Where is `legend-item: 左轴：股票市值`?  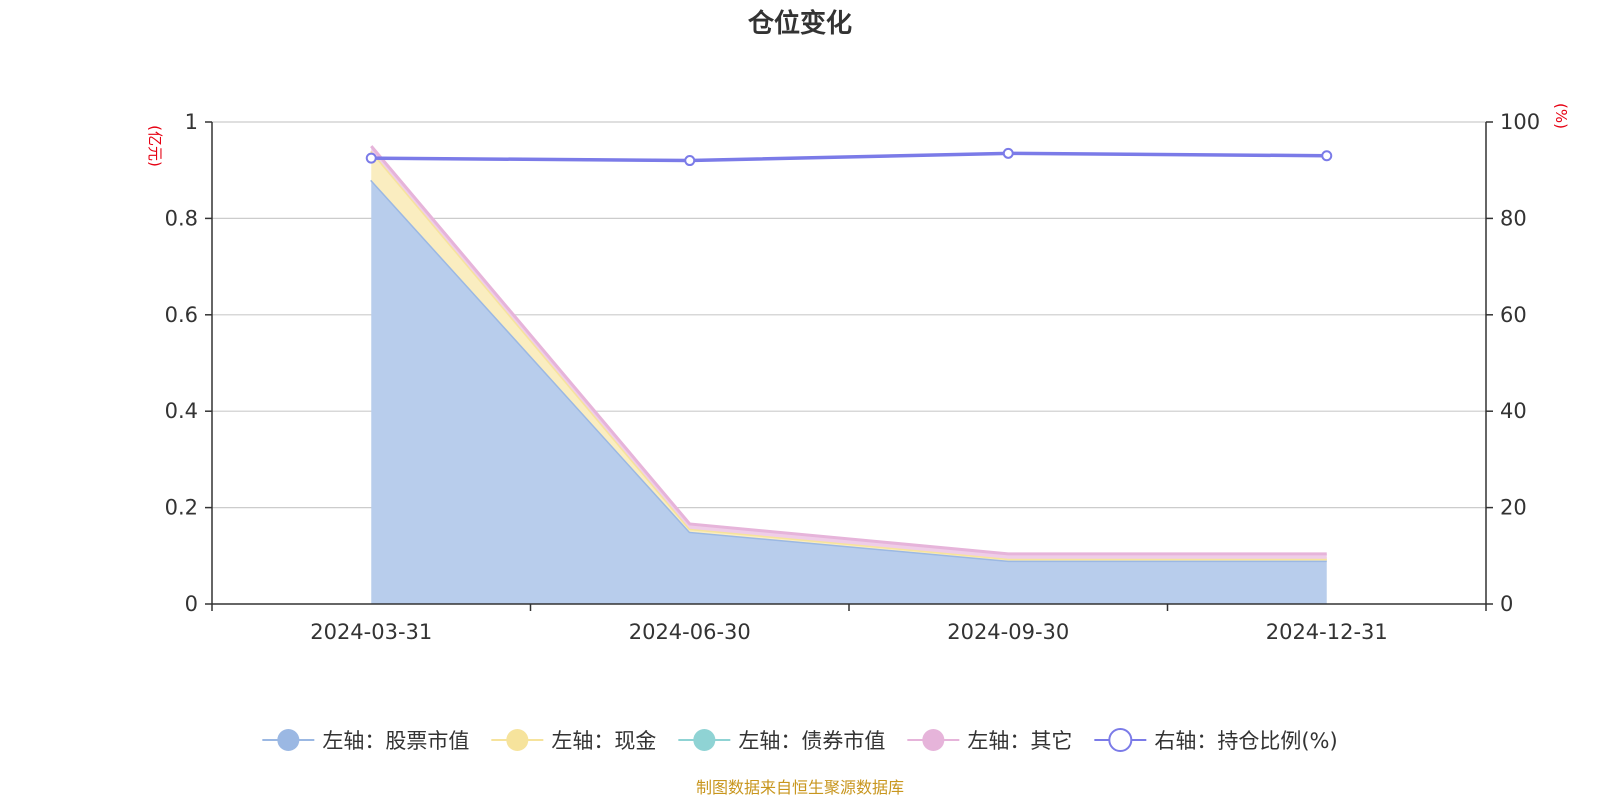 legend-item: 左轴：股票市值 is located at coordinates (365, 741).